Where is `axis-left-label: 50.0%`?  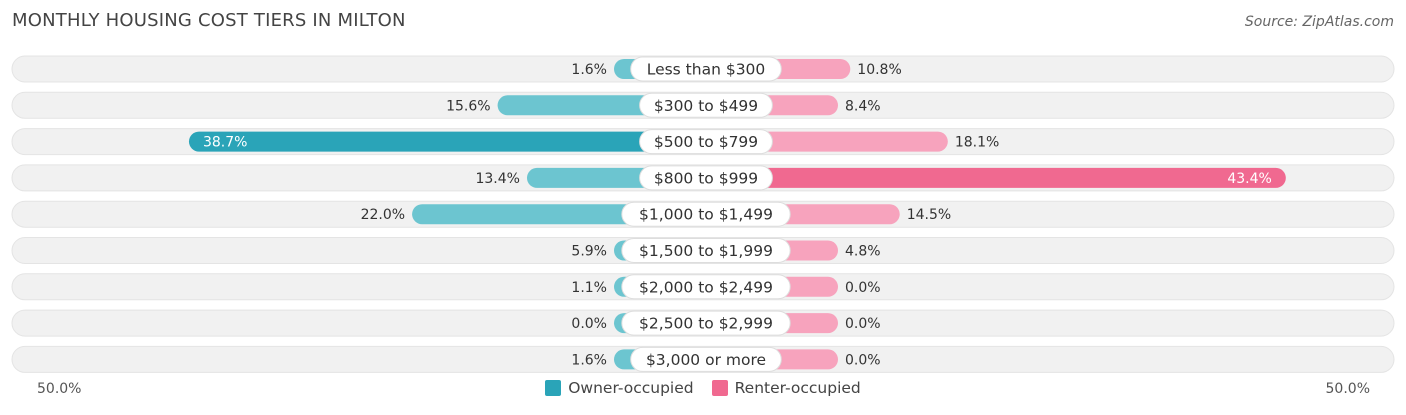
axis-left-label: 50.0% is located at coordinates (59, 389).